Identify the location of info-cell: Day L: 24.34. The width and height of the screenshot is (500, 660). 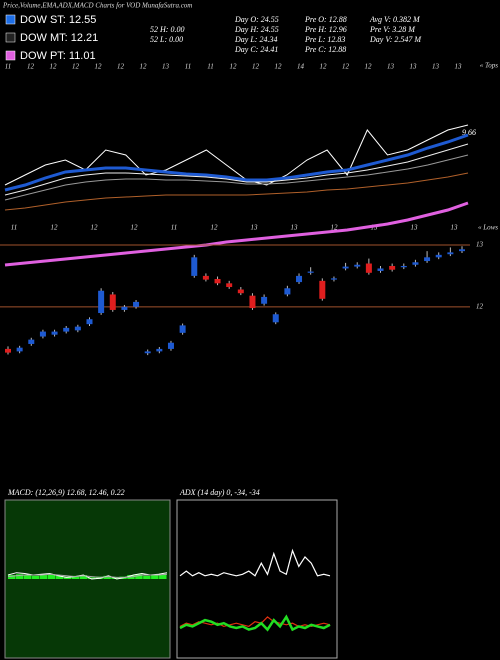
(255, 39).